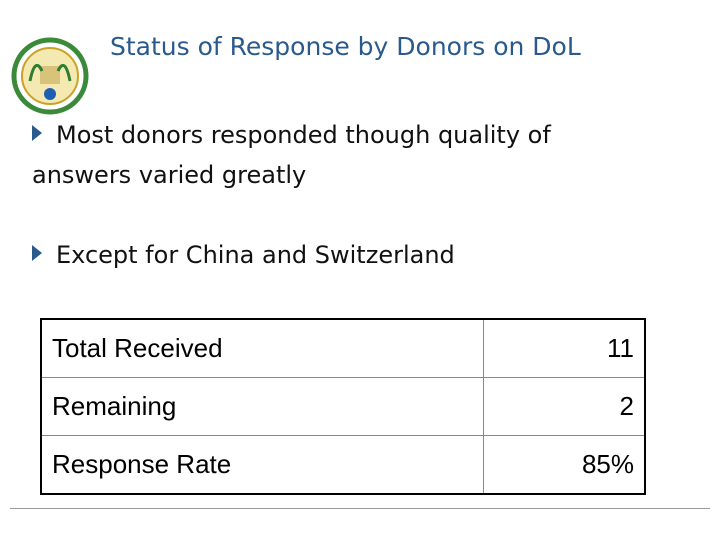  Describe the element at coordinates (345, 46) in the screenshot. I see `title: Status of Response by Donors on DoL` at that location.